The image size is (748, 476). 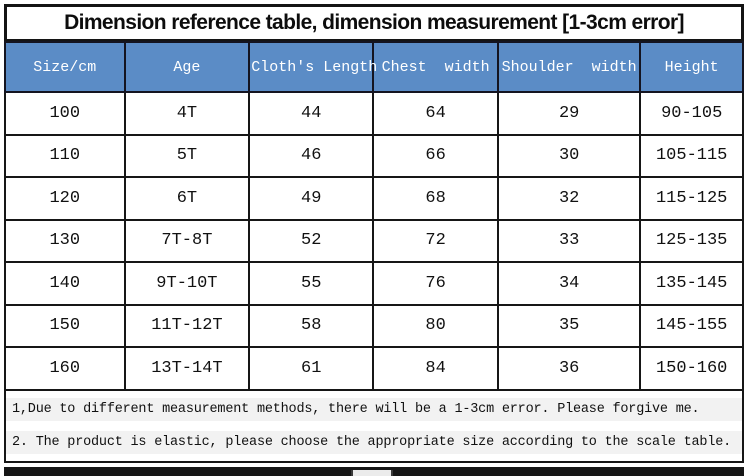 I want to click on table-cell: 160, so click(x=65, y=368).